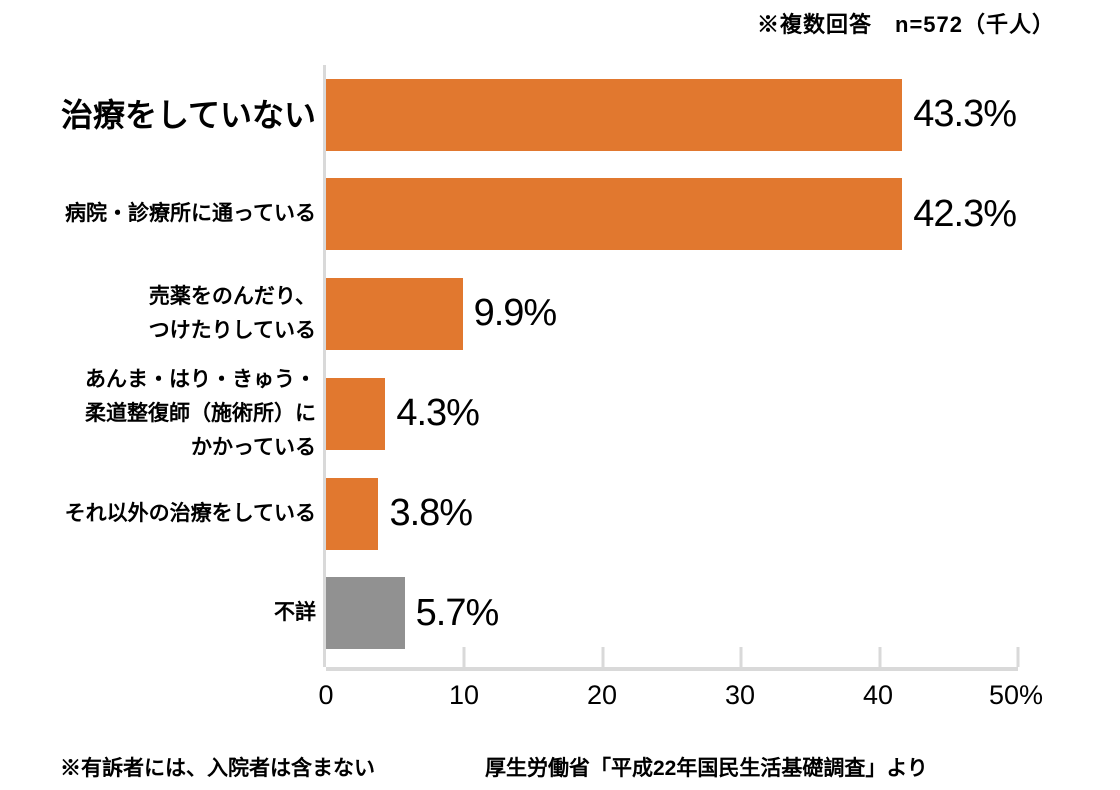 Image resolution: width=1120 pixels, height=790 pixels. Describe the element at coordinates (965, 114) in the screenshot. I see `bar-value-label: 43.3%` at that location.